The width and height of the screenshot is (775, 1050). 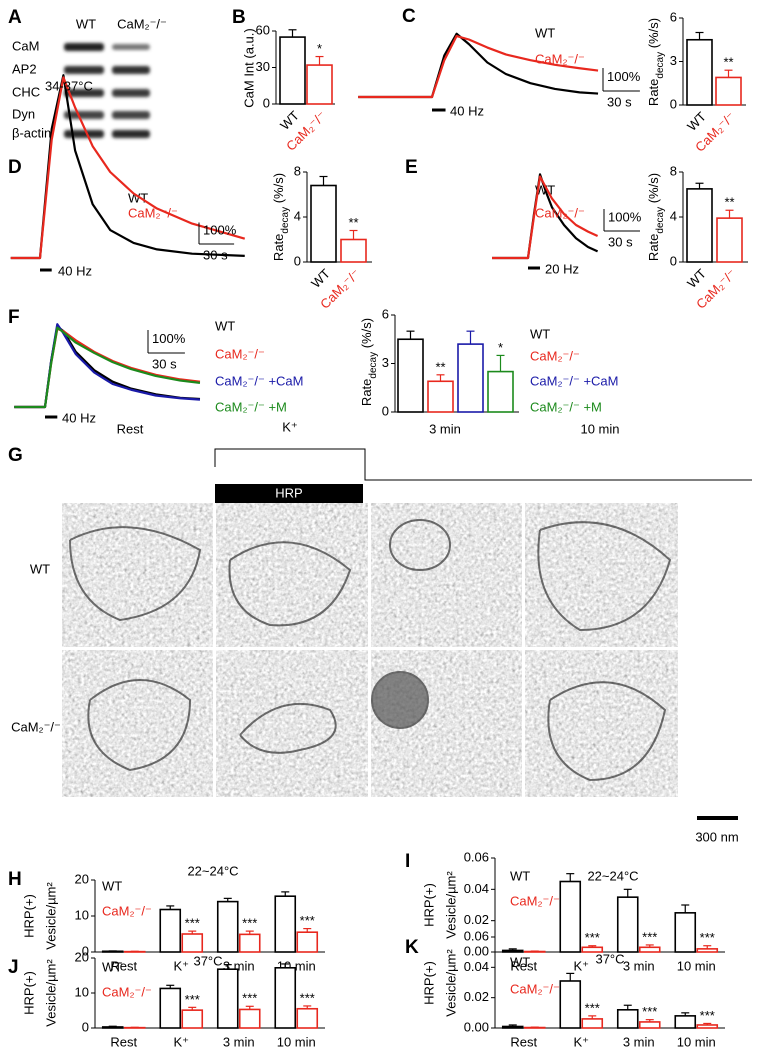 I want to click on panel-letter: B, so click(x=239, y=17).